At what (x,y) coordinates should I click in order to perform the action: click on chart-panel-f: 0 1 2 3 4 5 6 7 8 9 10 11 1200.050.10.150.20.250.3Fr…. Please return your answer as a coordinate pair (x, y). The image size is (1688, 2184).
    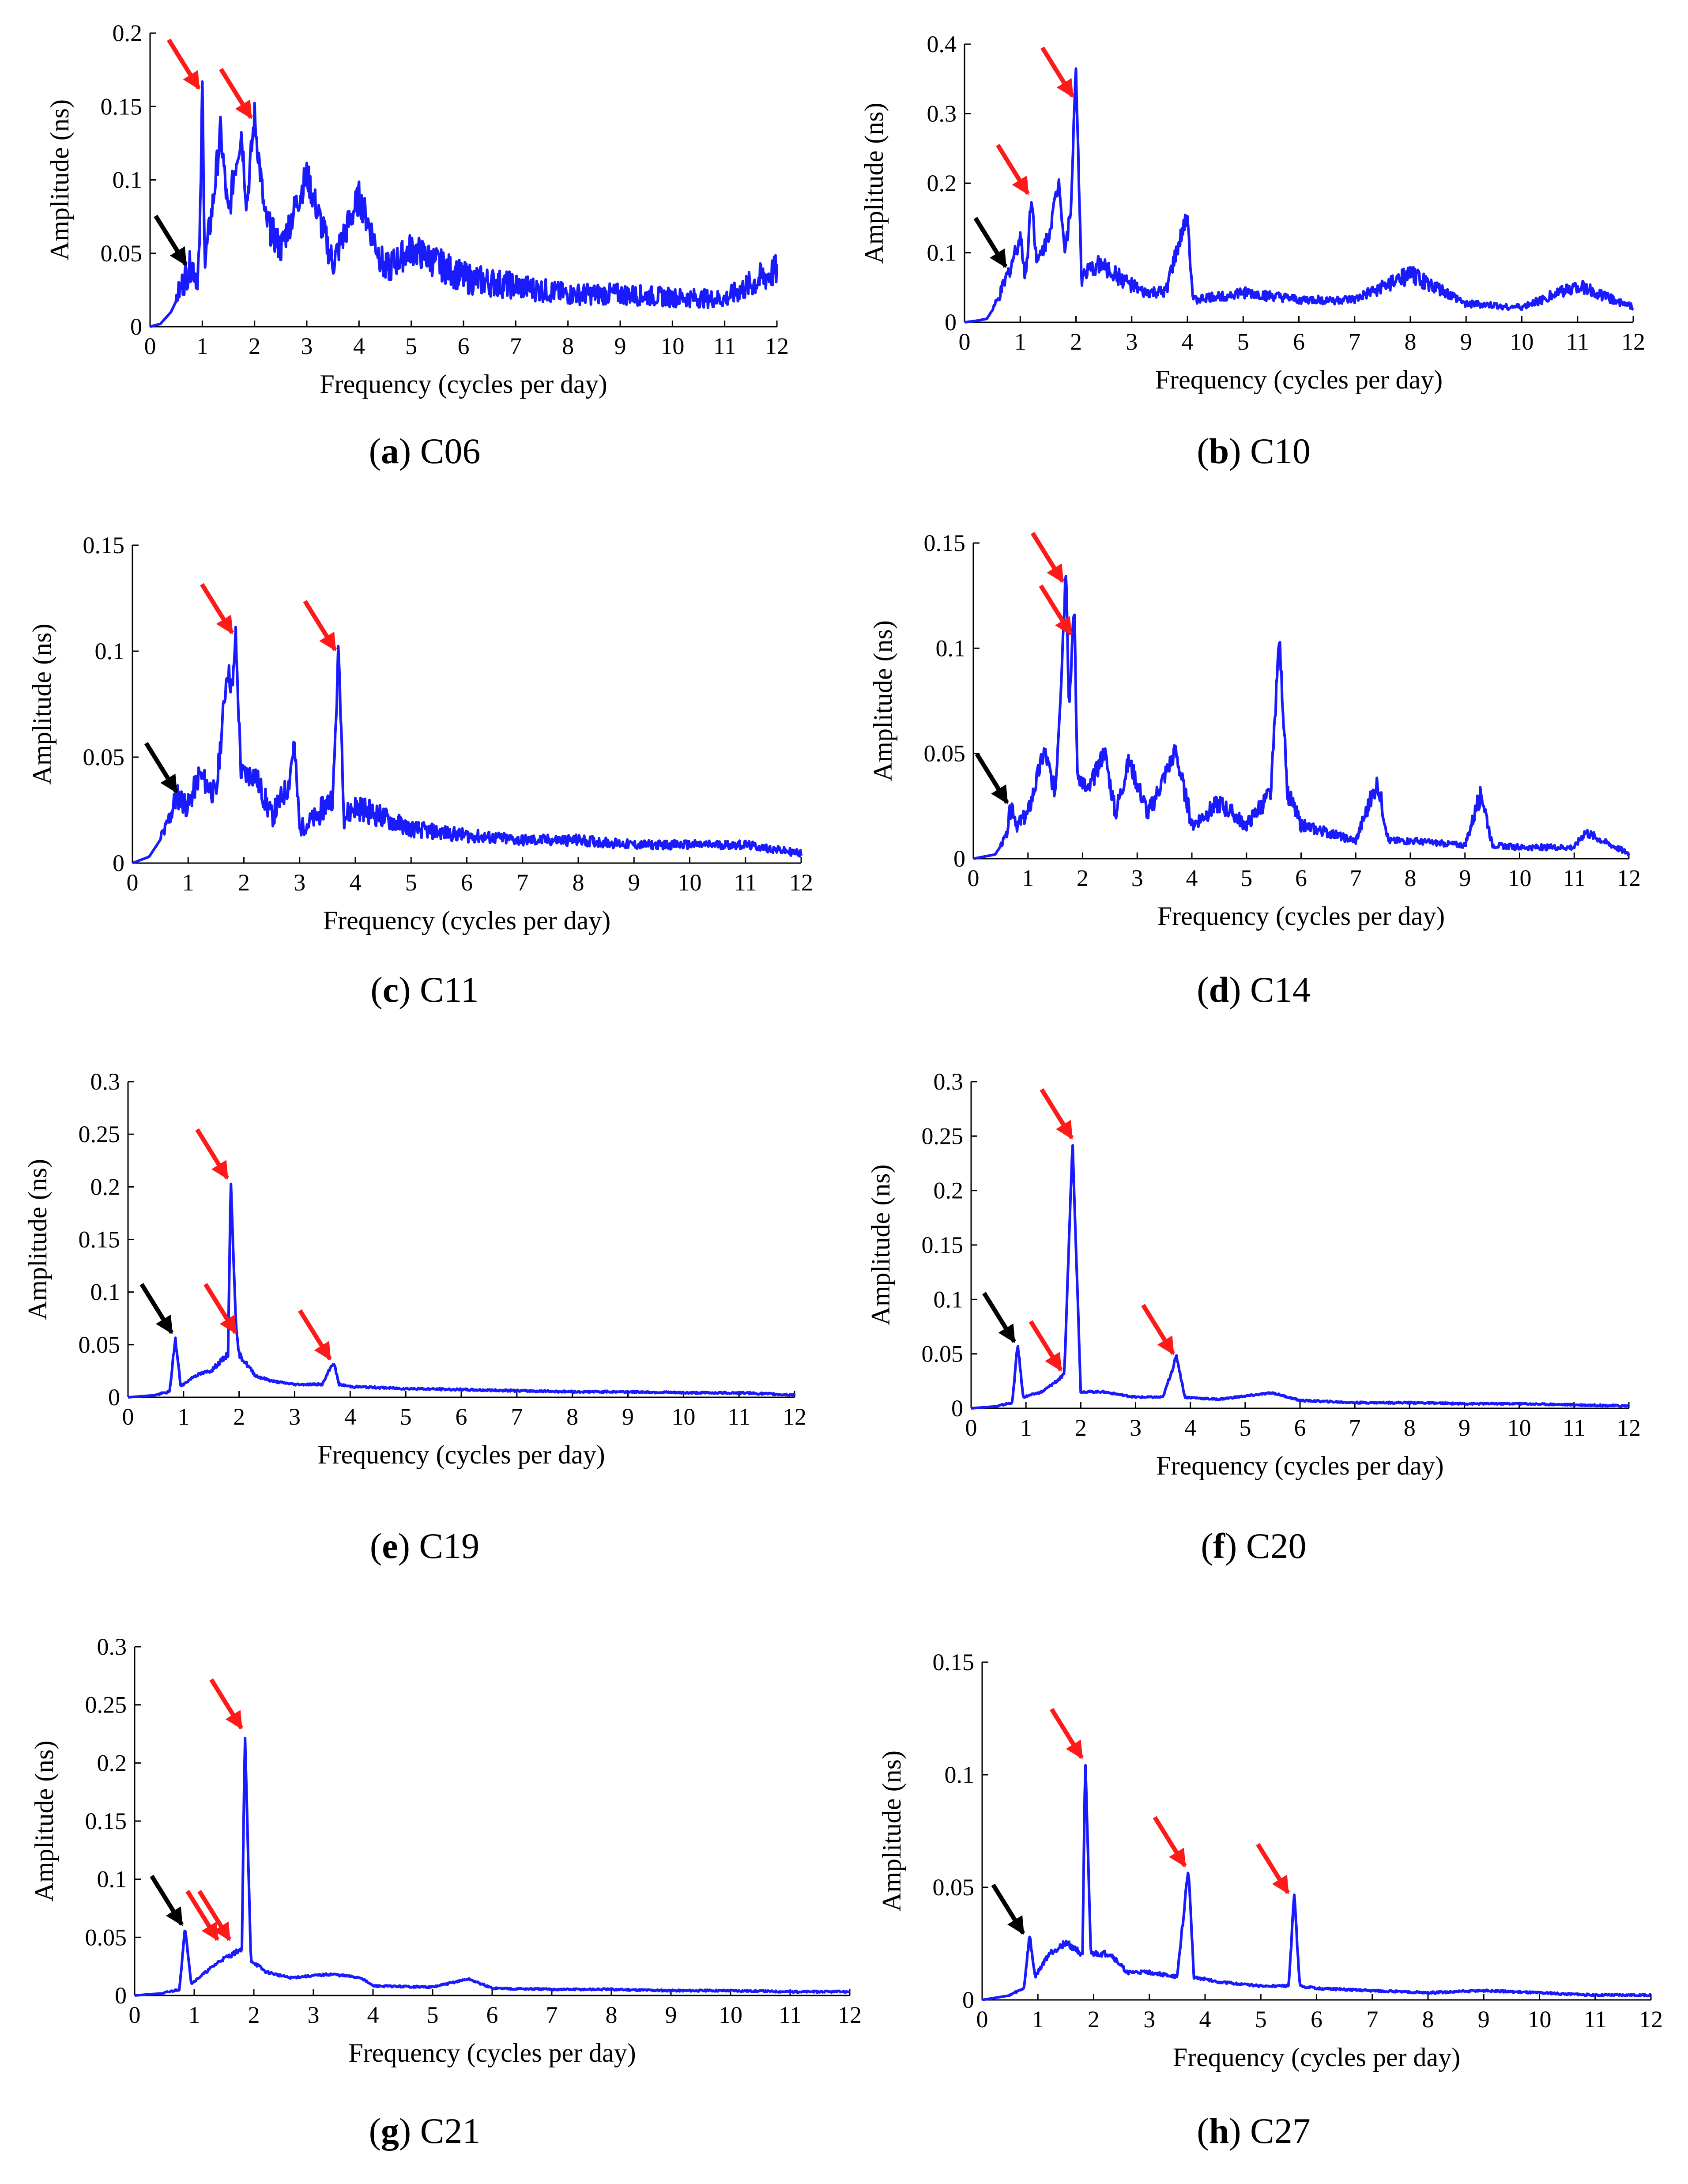
    Looking at the image, I should click on (1254, 1274).